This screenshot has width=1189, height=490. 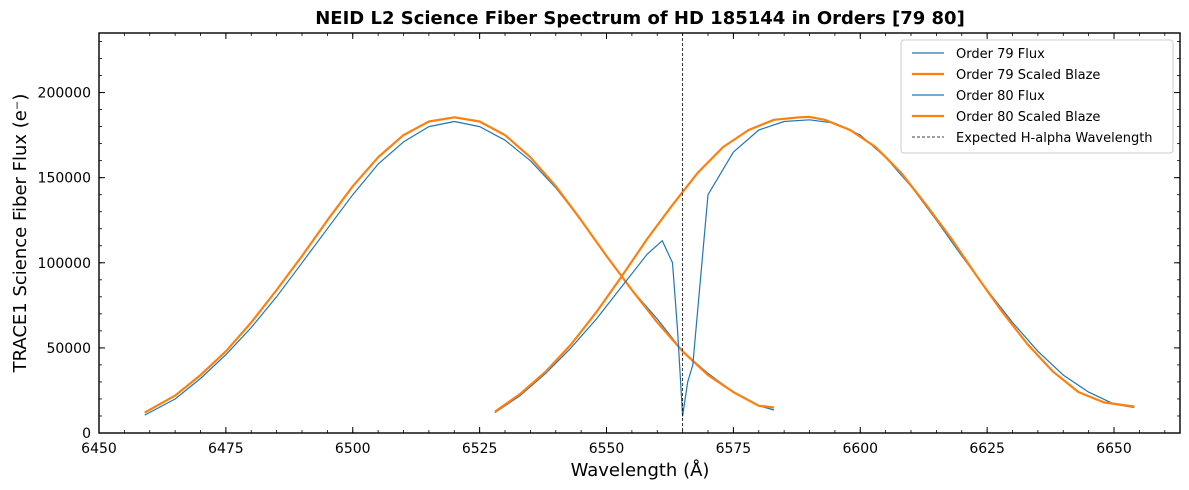 What do you see at coordinates (1000, 54) in the screenshot?
I see `legend-label: Order 79 Flux` at bounding box center [1000, 54].